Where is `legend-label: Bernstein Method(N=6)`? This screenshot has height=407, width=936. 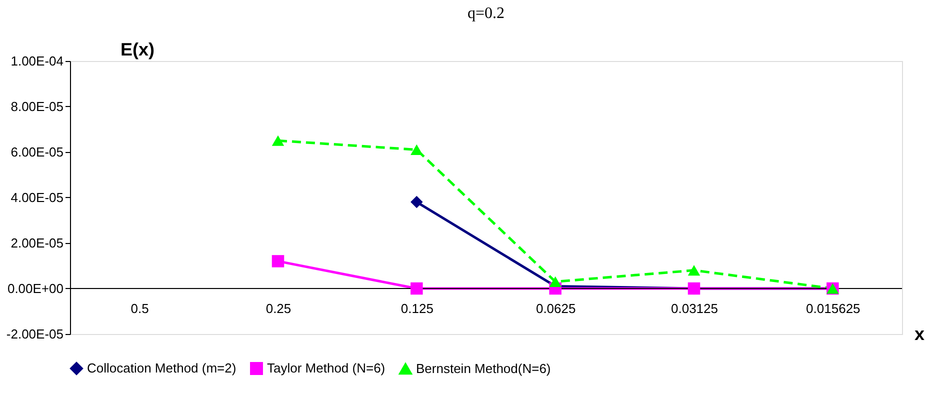
legend-label: Bernstein Method(N=6) is located at coordinates (483, 368).